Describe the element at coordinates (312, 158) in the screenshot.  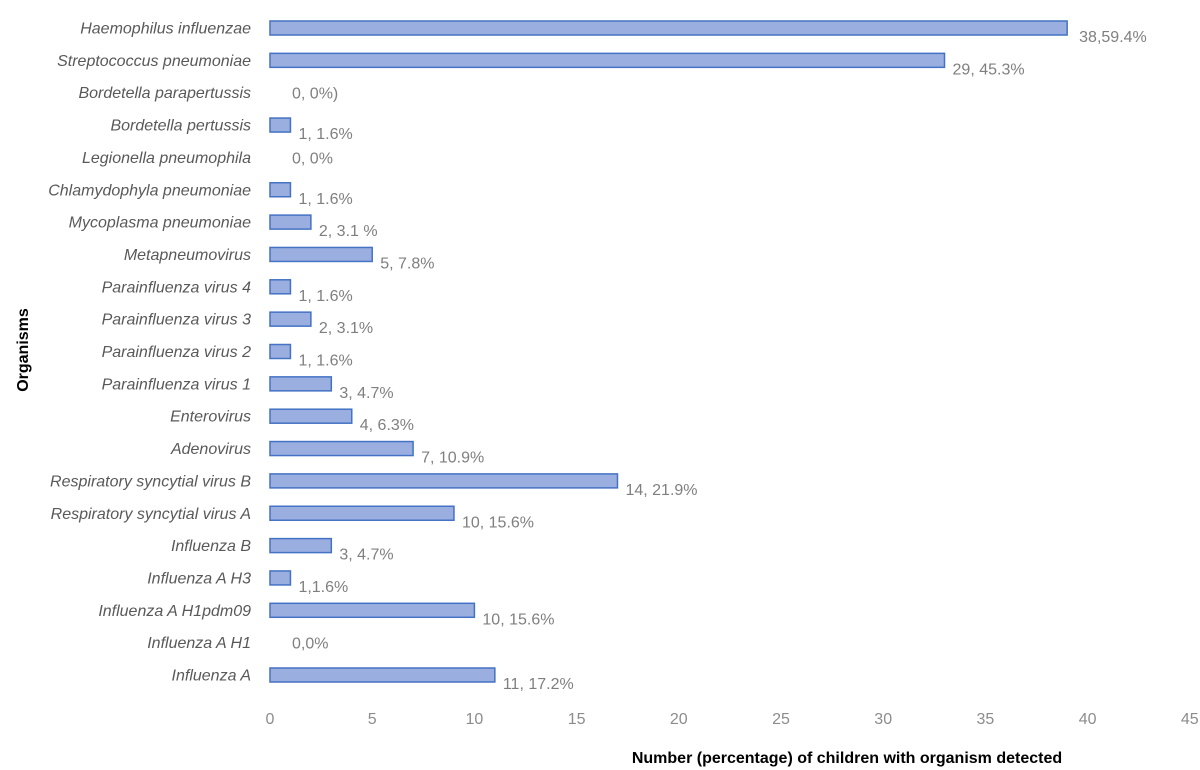
I see `data-label: 0, 0%` at that location.